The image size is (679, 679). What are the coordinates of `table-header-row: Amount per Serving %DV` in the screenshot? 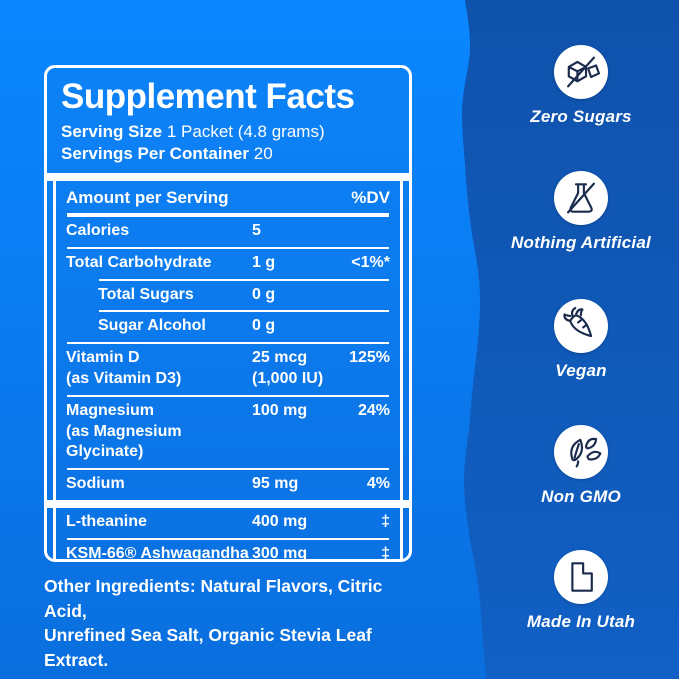 It's located at (228, 197).